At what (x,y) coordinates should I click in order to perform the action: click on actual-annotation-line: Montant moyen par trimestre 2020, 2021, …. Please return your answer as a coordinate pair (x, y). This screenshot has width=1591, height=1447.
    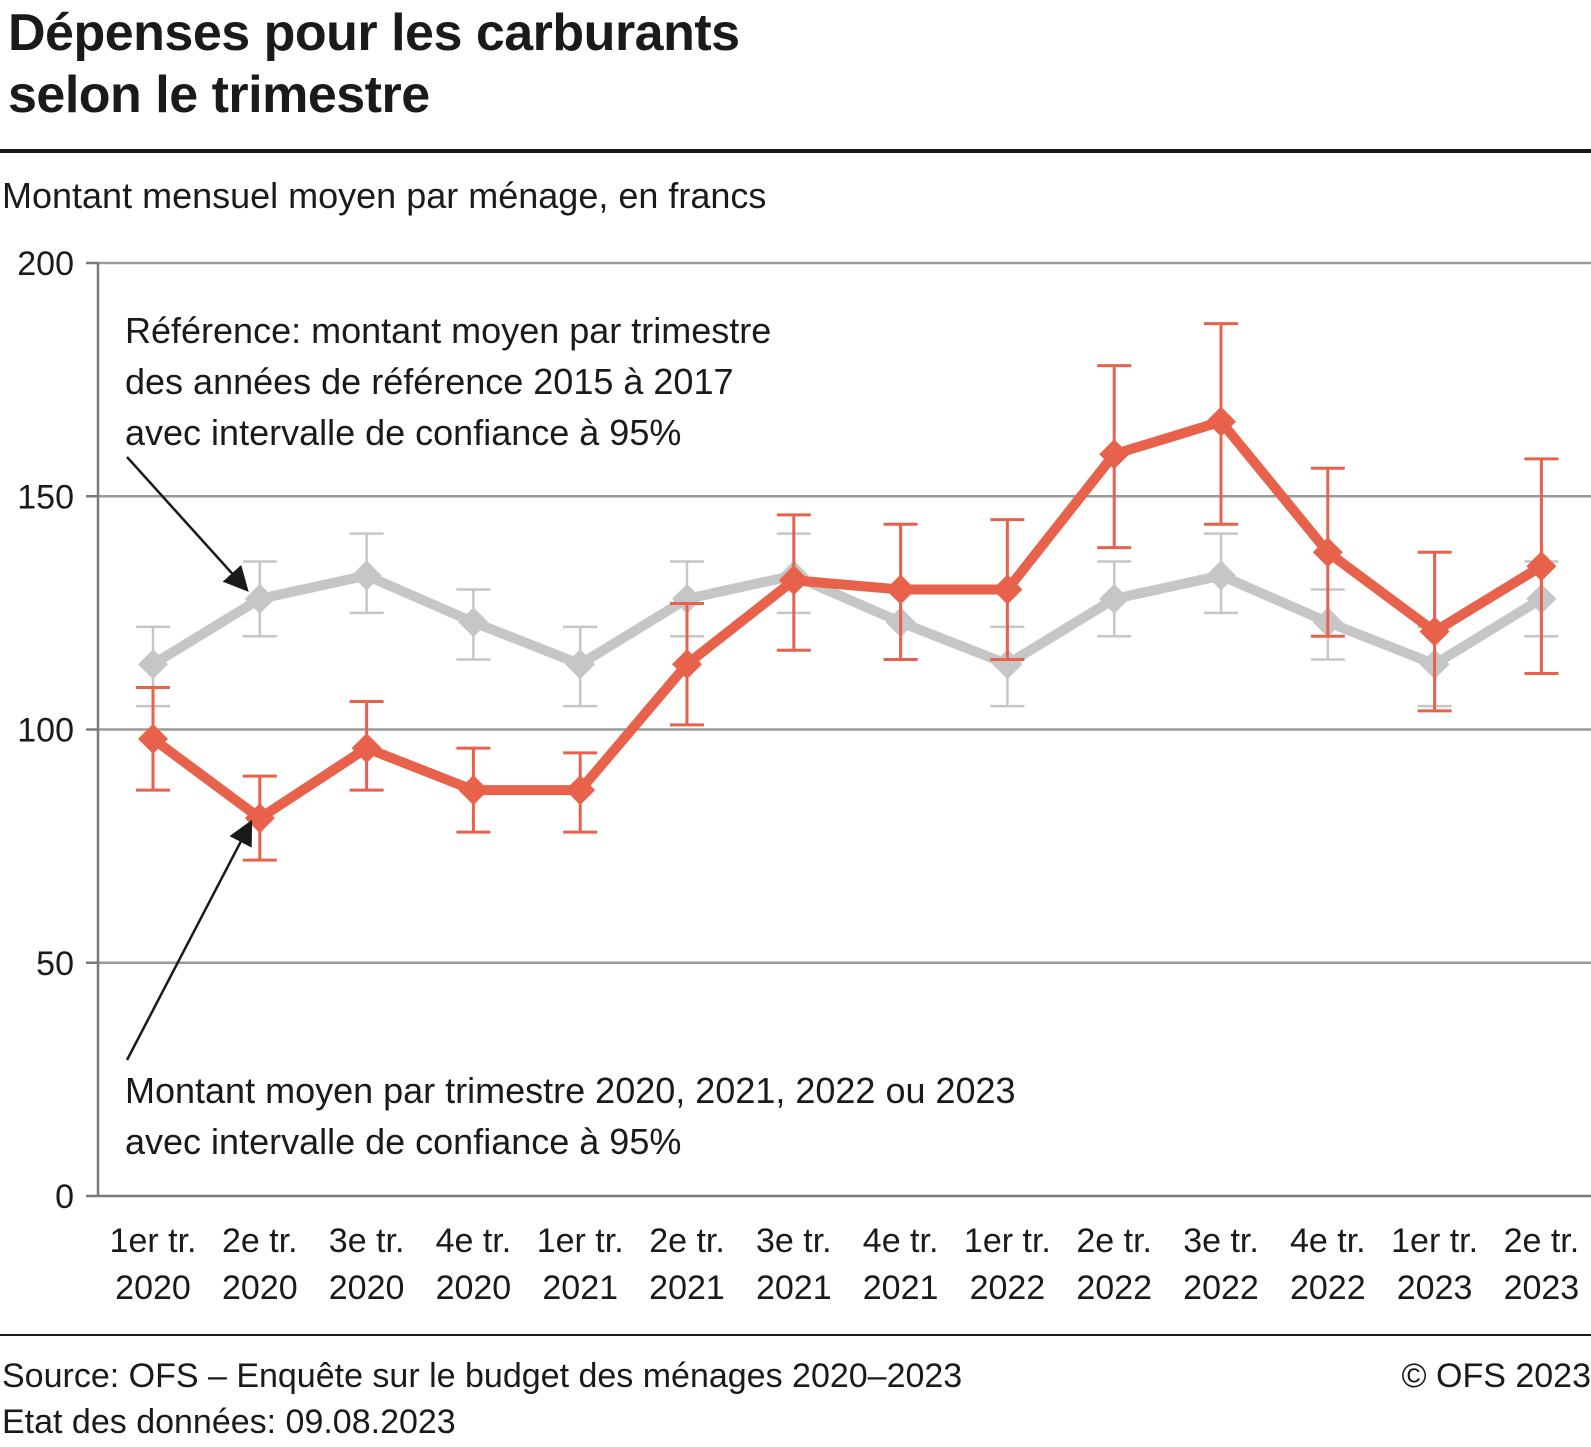
    Looking at the image, I should click on (570, 1090).